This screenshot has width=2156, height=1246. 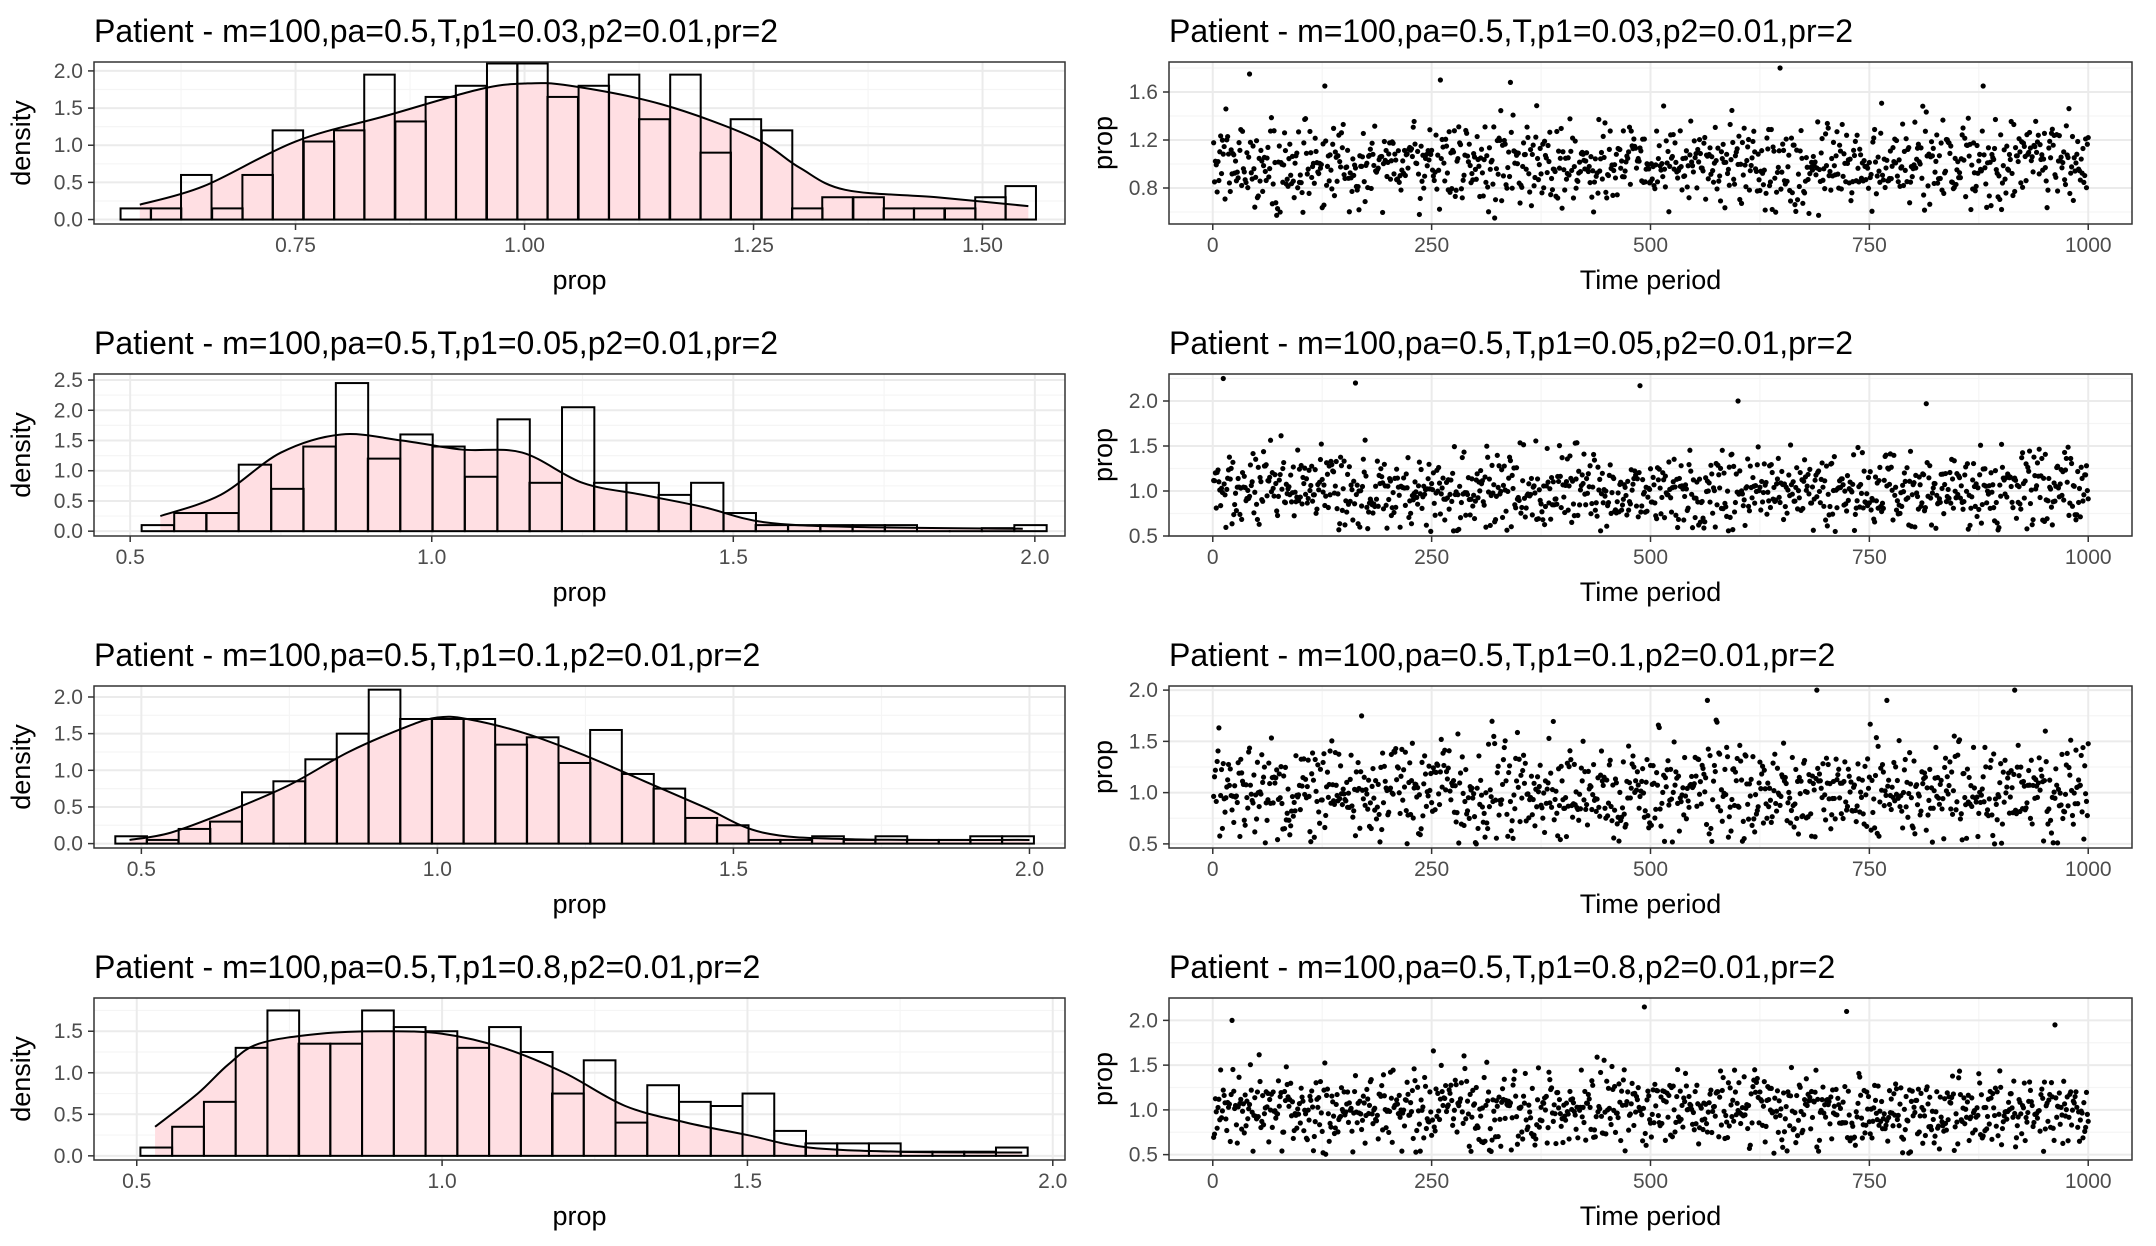 What do you see at coordinates (1143, 1065) in the screenshot?
I see `y-tick-label: 1.5` at bounding box center [1143, 1065].